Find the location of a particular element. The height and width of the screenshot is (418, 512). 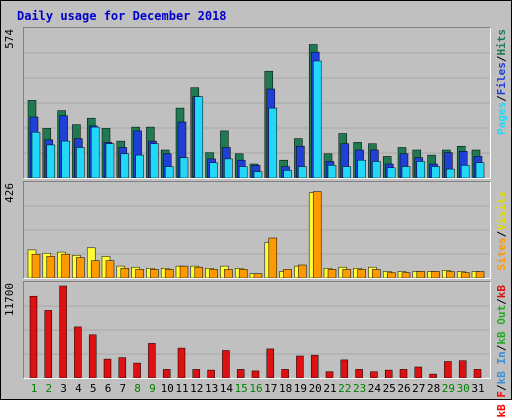

day-label: 18 is located at coordinates (285, 388).